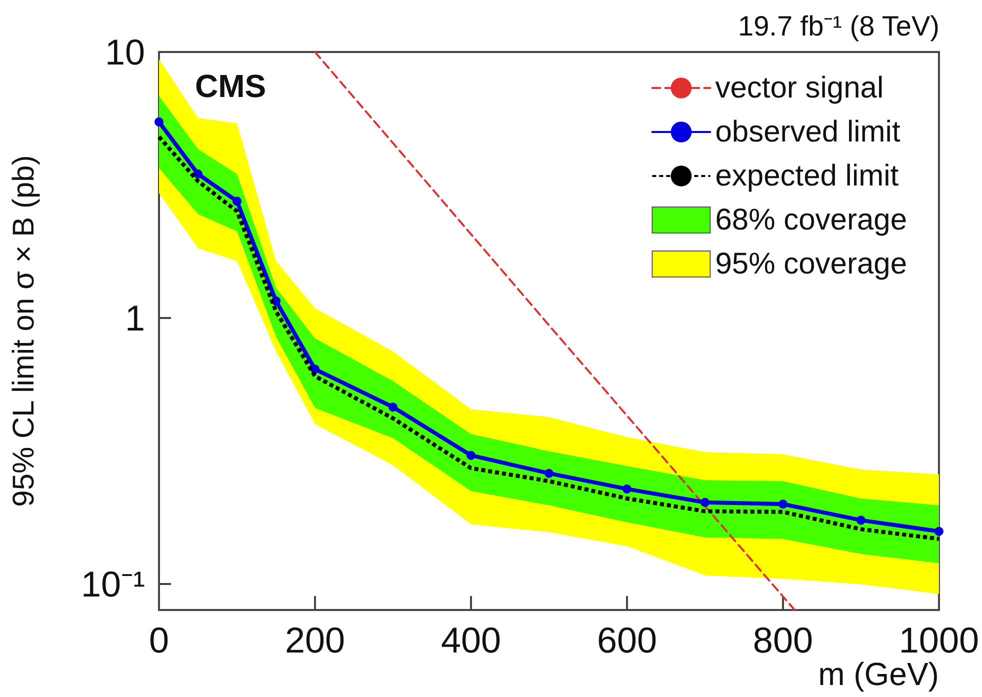 The image size is (982, 697). Describe the element at coordinates (113, 584) in the screenshot. I see `y-tick-label: 10⁻¹` at that location.